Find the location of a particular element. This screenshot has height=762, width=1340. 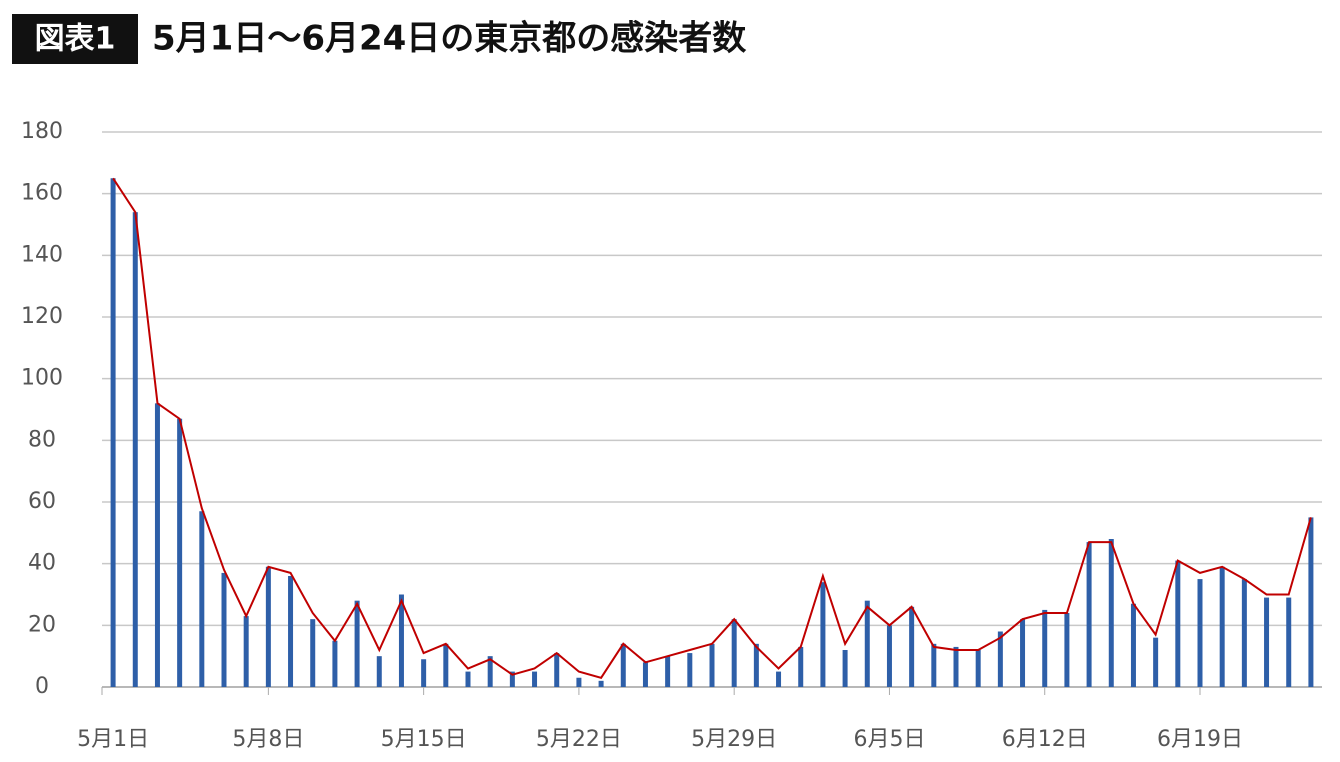

chart-title: 5月1日〜6月24日の東京都の感染者数 is located at coordinates (449, 39).